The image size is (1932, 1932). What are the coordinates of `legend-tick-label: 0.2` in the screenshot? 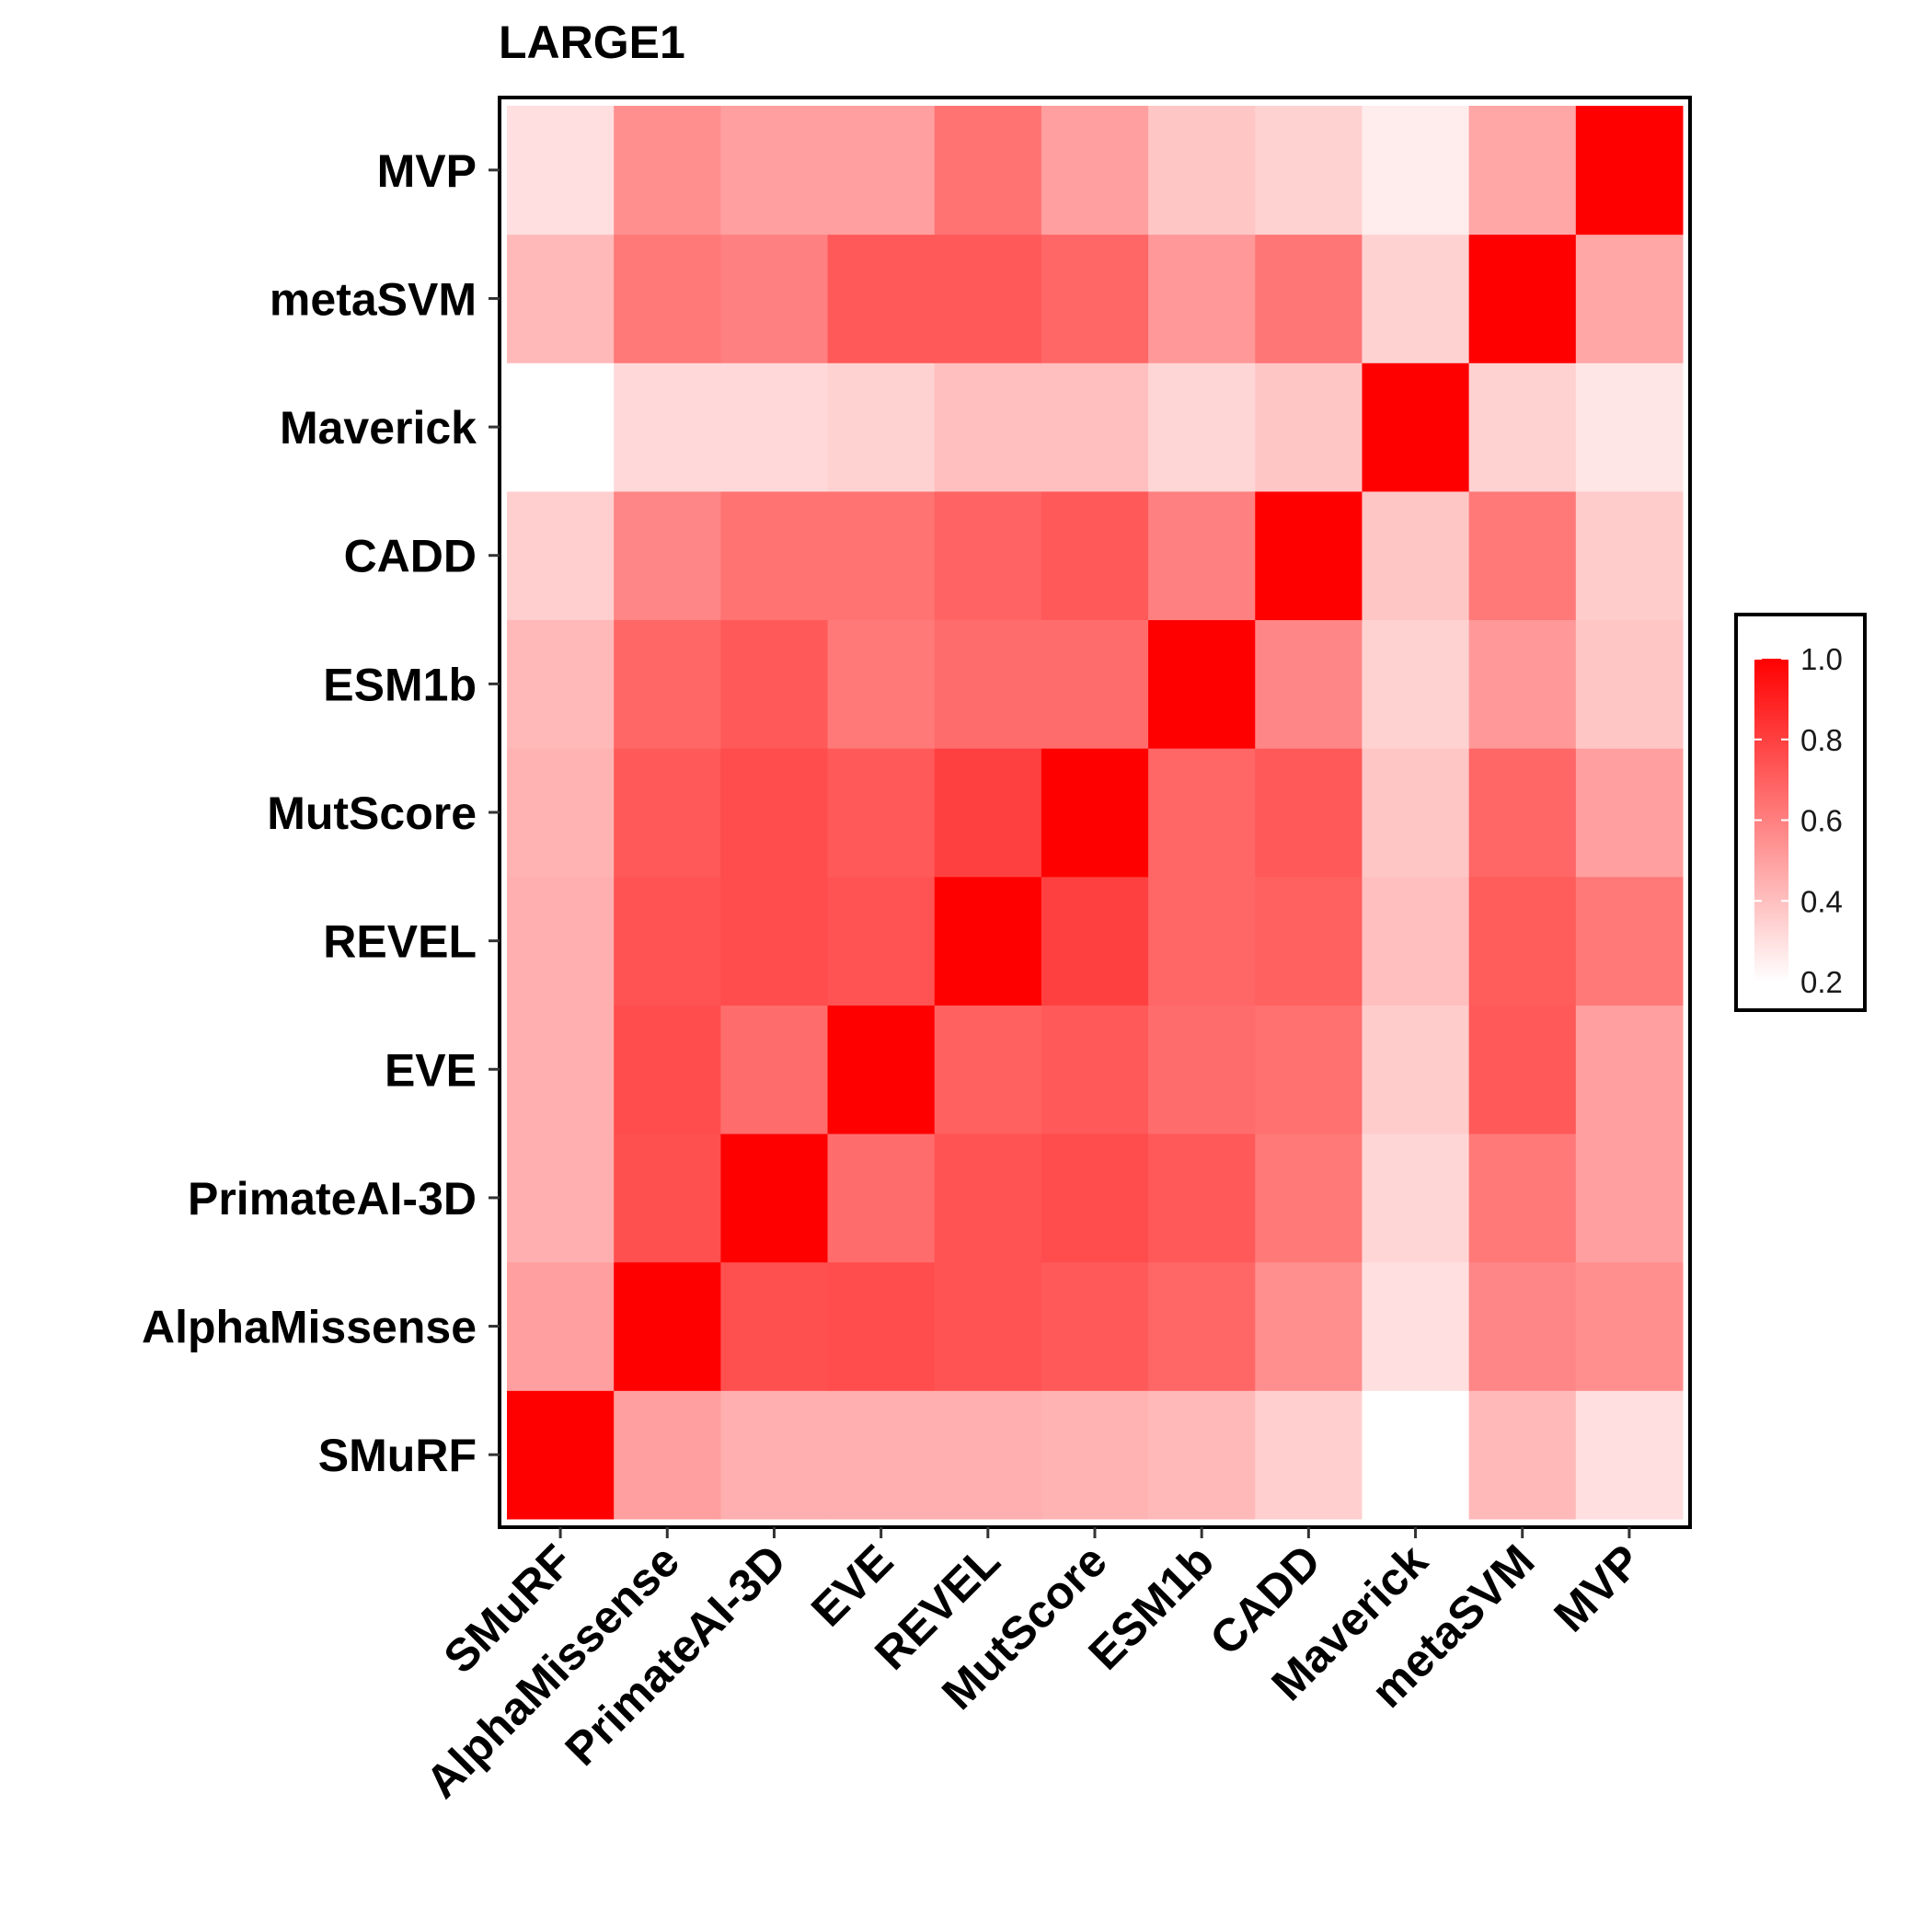 It's located at (1821, 982).